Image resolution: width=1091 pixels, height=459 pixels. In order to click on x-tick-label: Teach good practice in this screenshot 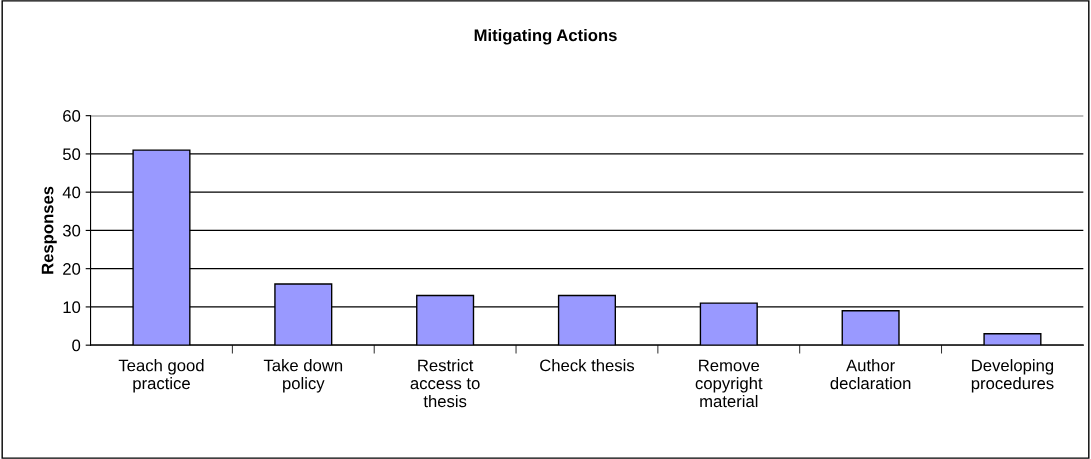, I will do `click(161, 376)`.